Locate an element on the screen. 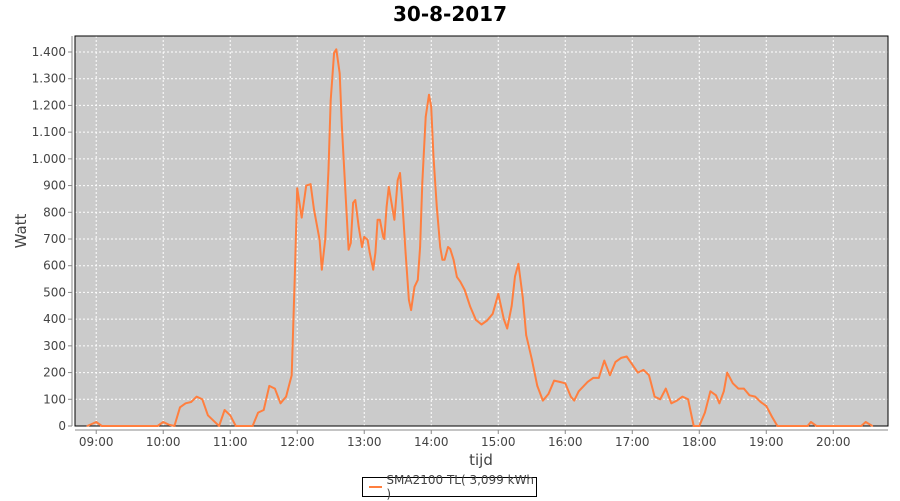 The width and height of the screenshot is (900, 501). legend: SMA2100 TL( 3,099 kWh ) is located at coordinates (449, 487).